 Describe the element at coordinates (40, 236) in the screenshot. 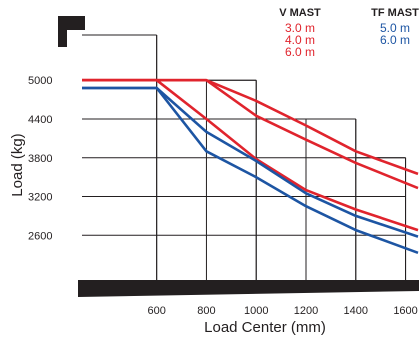

I see `y-tick-label: 2600` at that location.